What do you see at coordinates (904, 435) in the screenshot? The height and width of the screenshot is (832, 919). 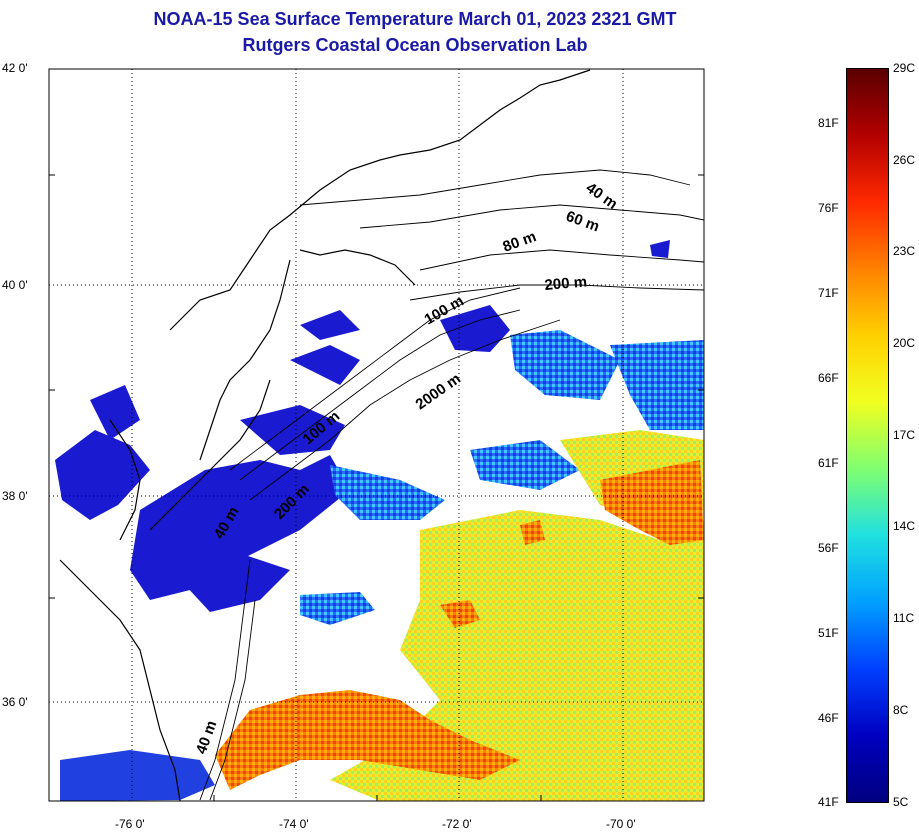 I see `colorbar-c-label: 17C` at bounding box center [904, 435].